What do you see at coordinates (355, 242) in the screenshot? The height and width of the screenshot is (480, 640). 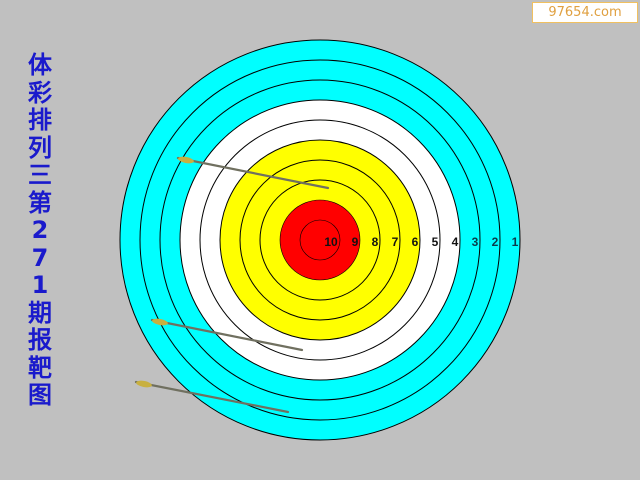 I see `ring-label: 9` at bounding box center [355, 242].